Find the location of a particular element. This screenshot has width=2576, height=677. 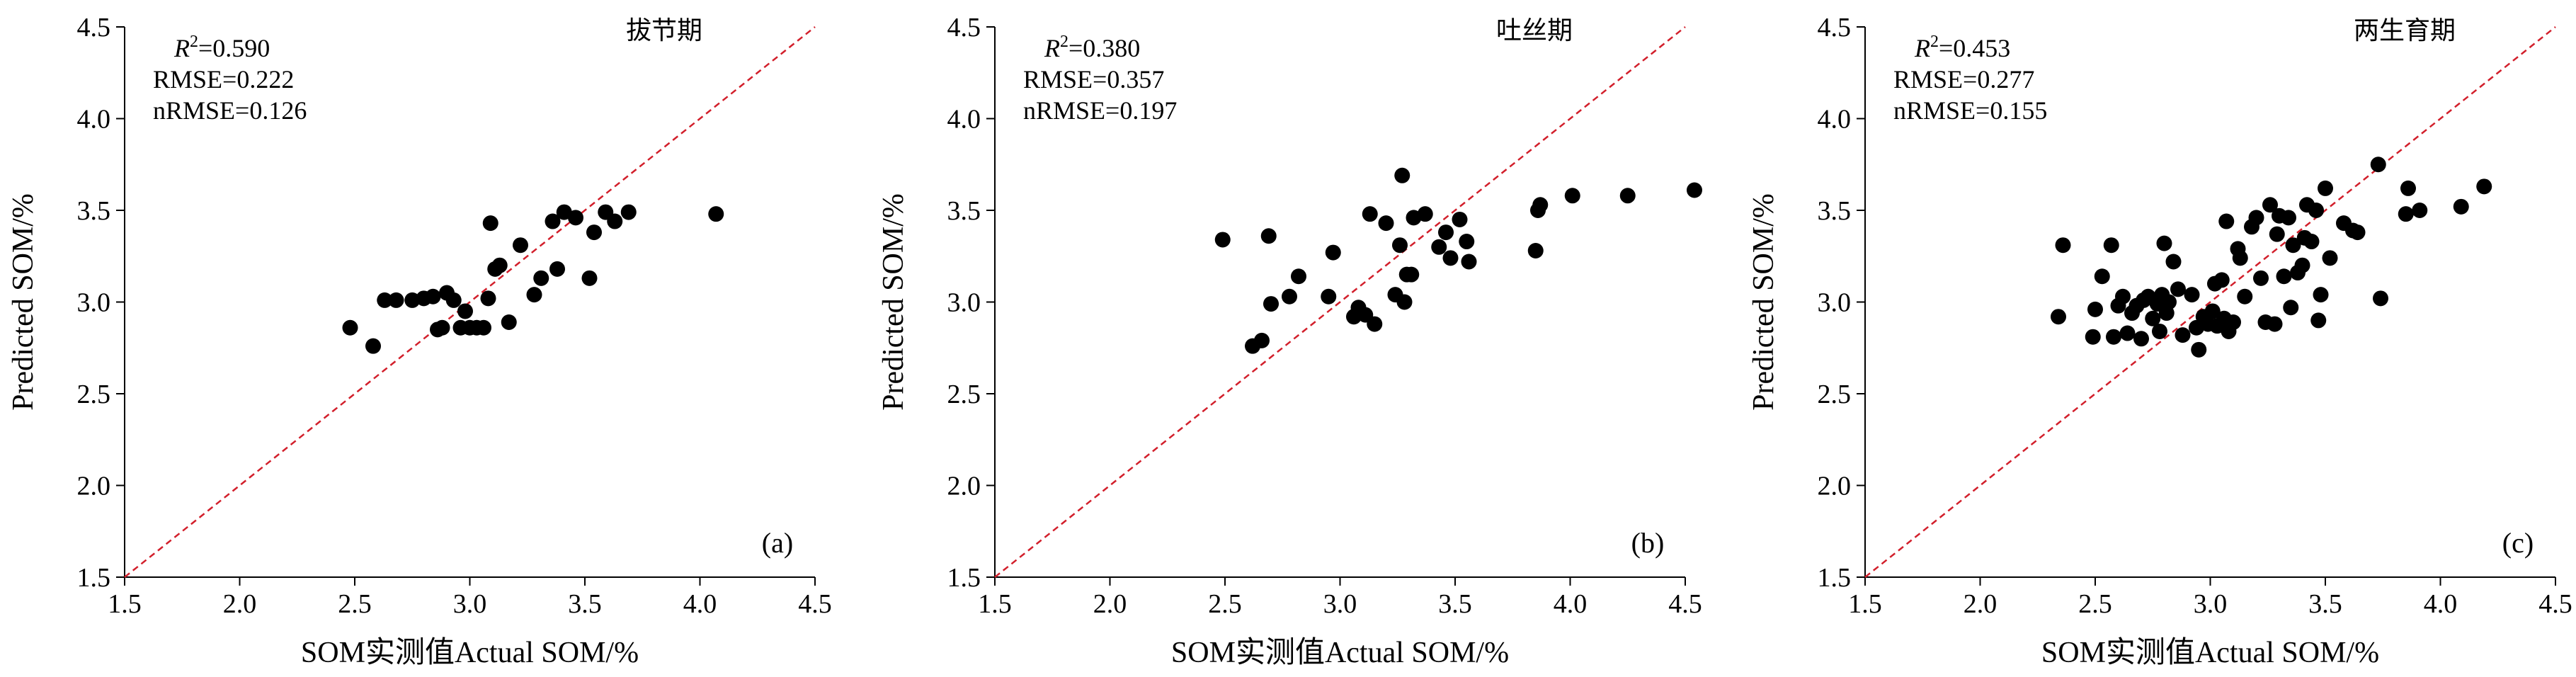

nrmse-stat: nRMSE=0.197 is located at coordinates (1100, 110).